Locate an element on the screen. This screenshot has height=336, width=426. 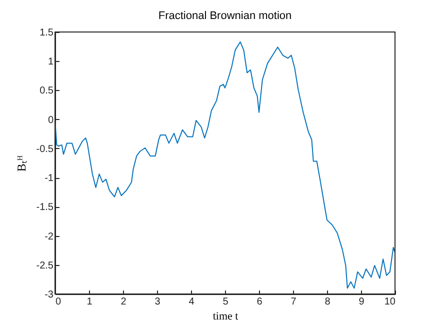
y-tick-label: -2 is located at coordinates (49, 236).